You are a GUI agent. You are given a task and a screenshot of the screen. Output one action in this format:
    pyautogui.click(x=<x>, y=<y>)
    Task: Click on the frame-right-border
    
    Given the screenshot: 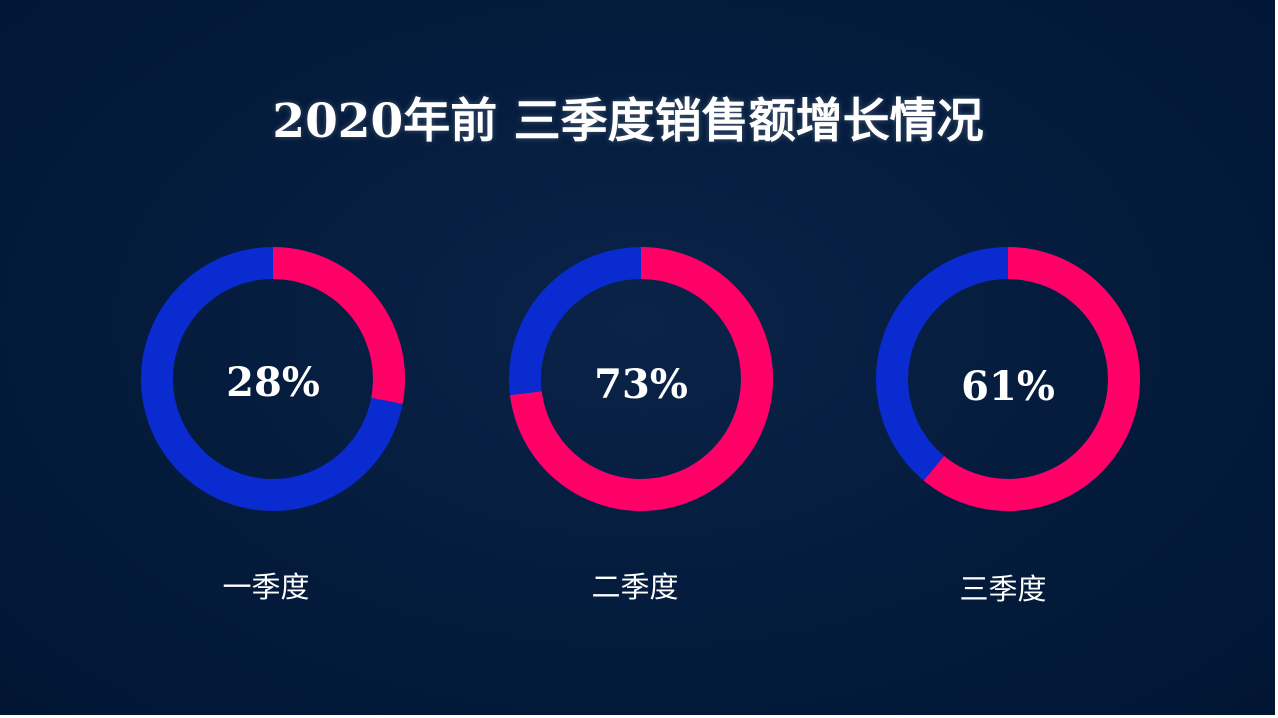 What is the action you would take?
    pyautogui.click(x=1276, y=359)
    